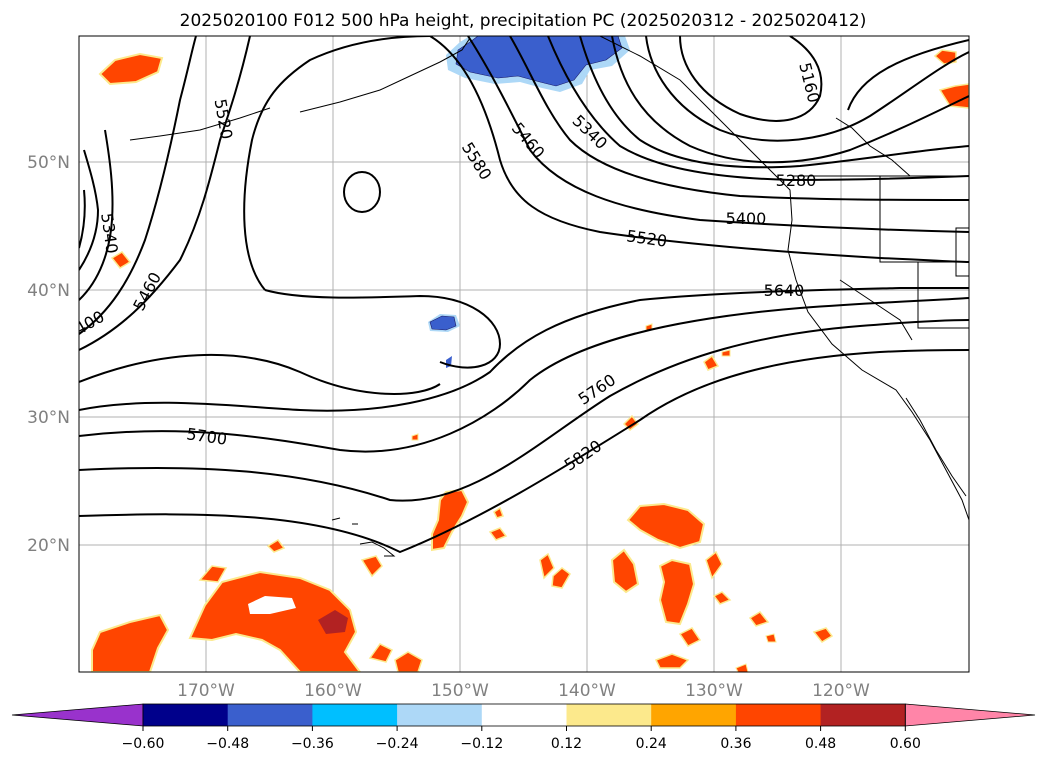  What do you see at coordinates (200, 124) in the screenshot?
I see `aleutian-chain` at bounding box center [200, 124].